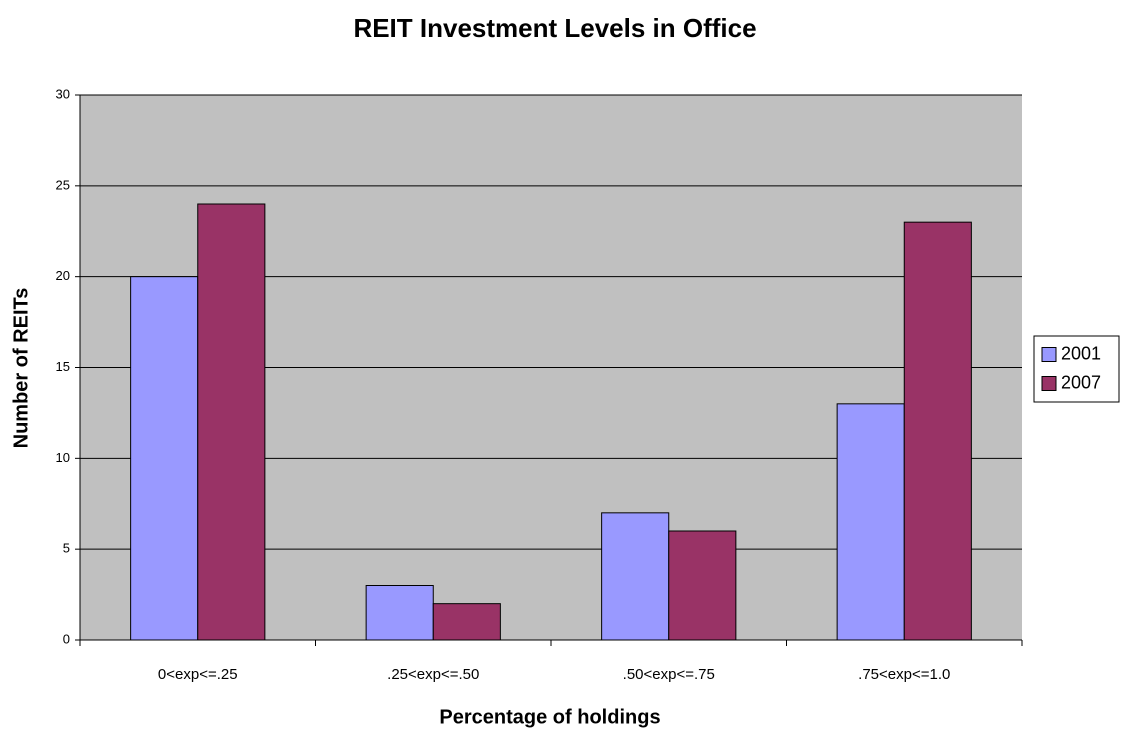  Describe the element at coordinates (63, 275) in the screenshot. I see `y-tick-label: 20` at that location.